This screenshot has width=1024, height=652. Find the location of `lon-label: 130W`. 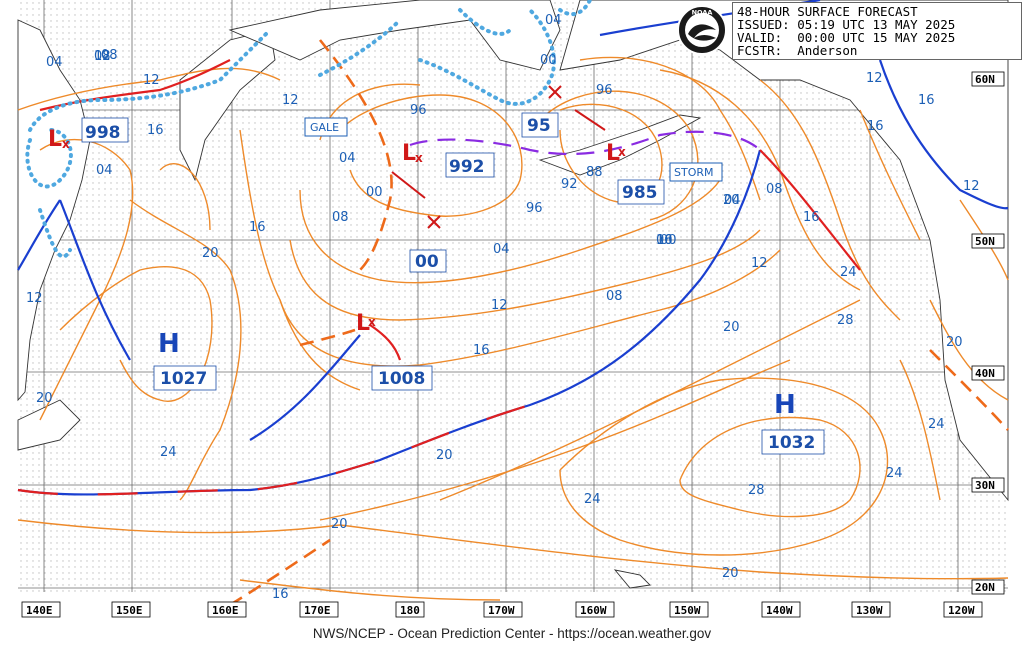

lon-label: 130W is located at coordinates (869, 610).